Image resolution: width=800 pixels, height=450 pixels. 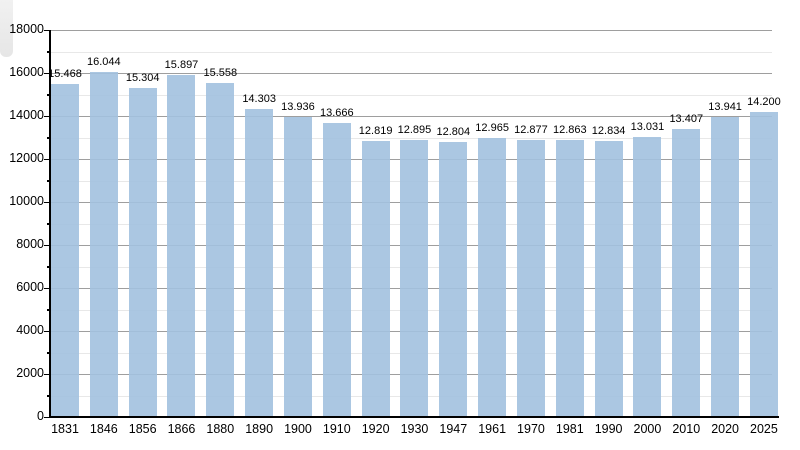 What do you see at coordinates (686, 118) in the screenshot?
I see `bar-value-label: 13.407` at bounding box center [686, 118].